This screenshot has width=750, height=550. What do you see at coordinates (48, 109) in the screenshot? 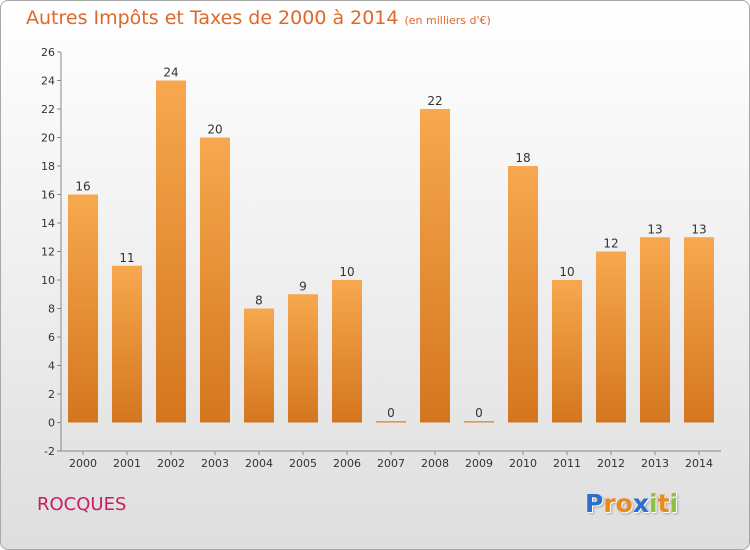
I see `y-tick-label: 22` at bounding box center [48, 109].